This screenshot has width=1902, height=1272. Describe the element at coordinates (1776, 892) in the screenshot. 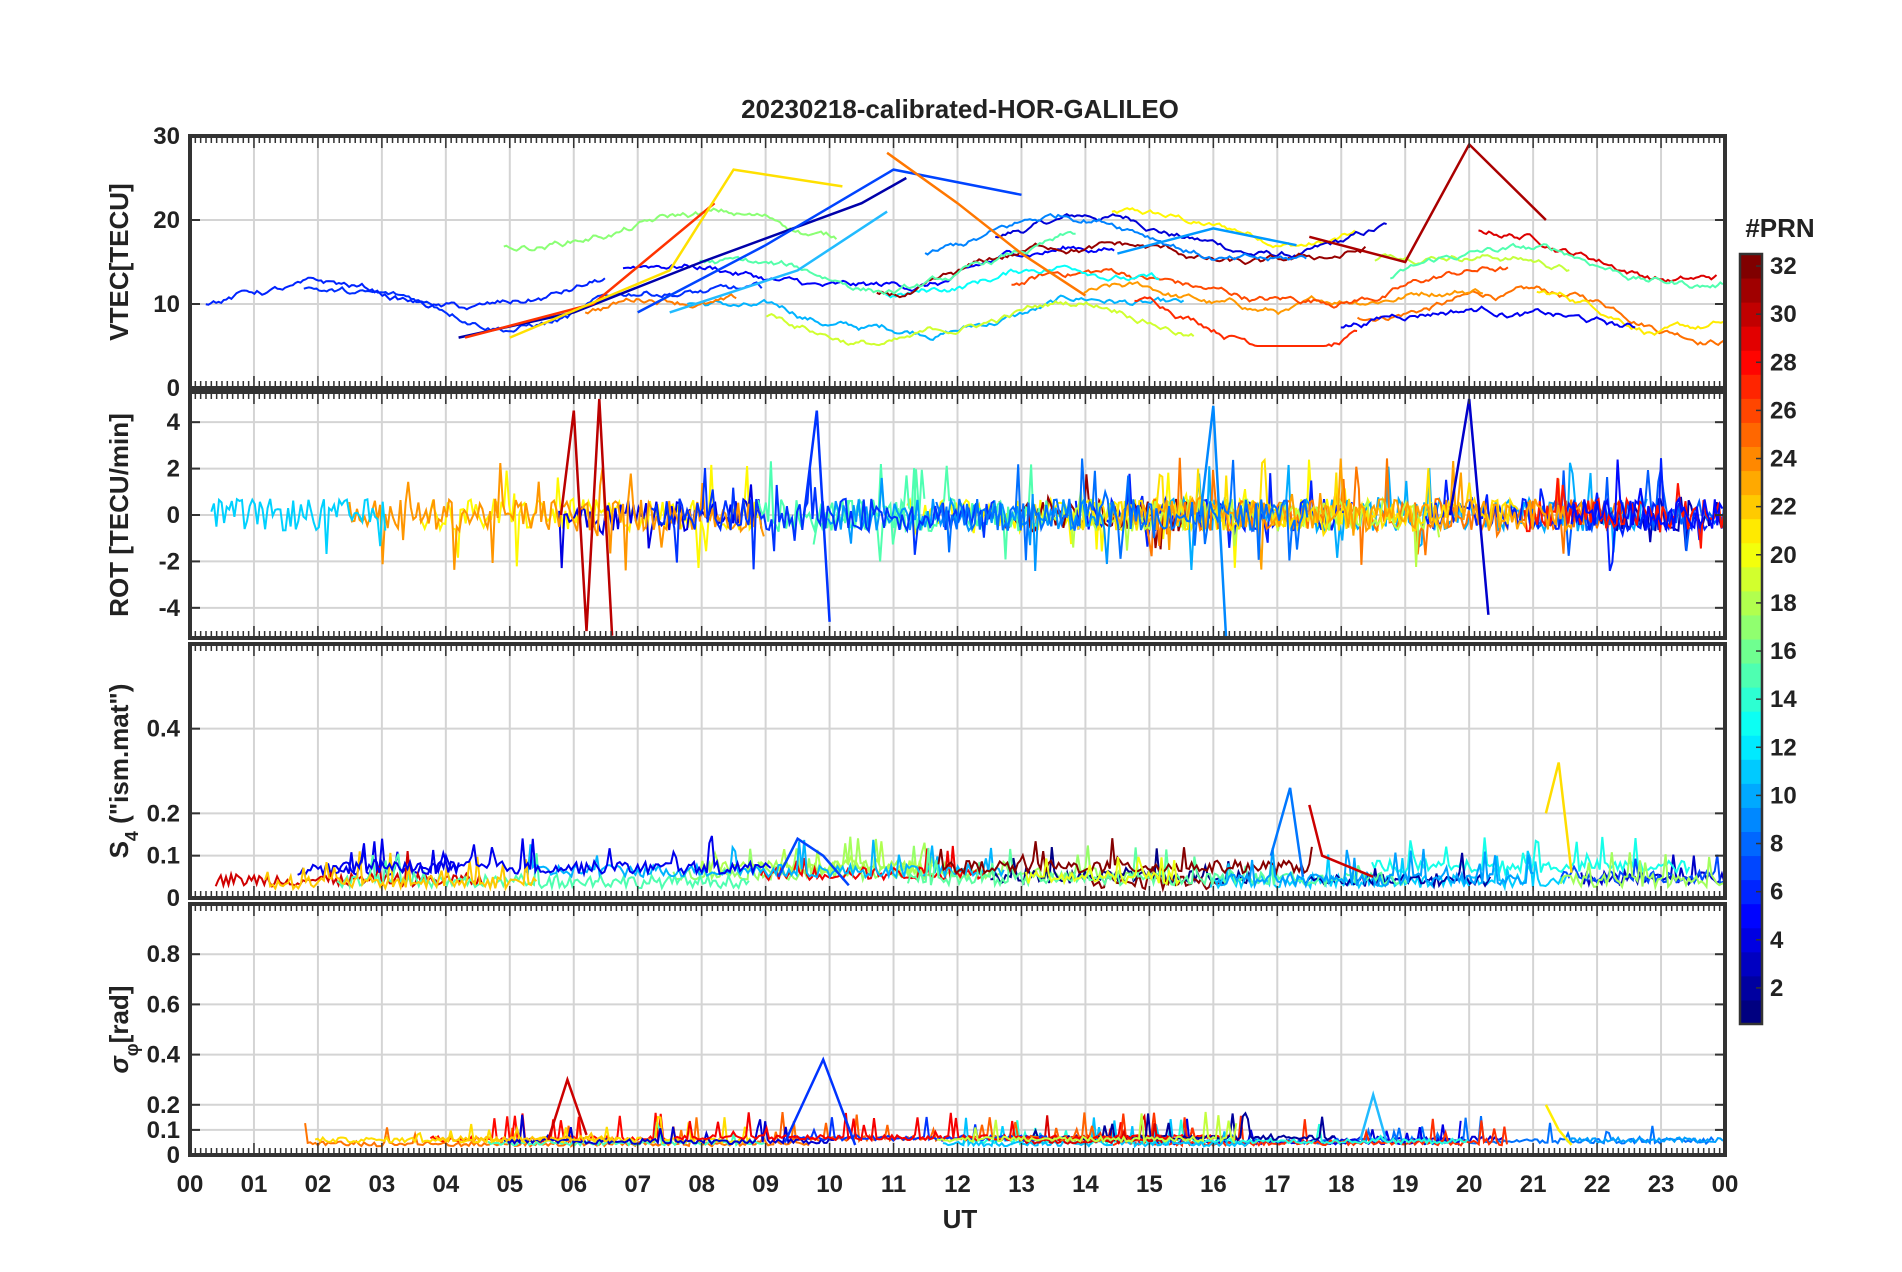

I see `colorbar-tick-label: 6` at that location.